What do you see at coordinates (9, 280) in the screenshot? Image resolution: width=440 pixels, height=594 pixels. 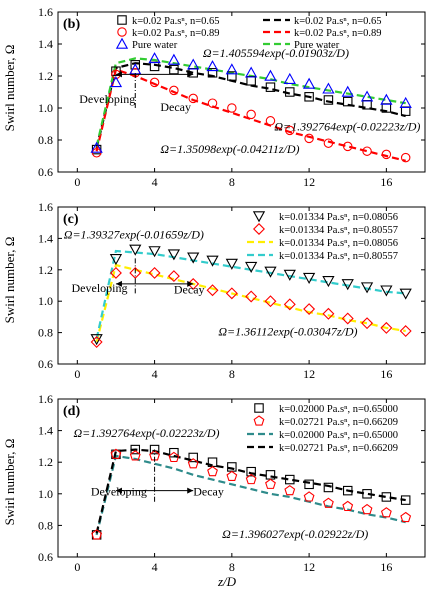 I see `y-axis-label-panel-c: Swirl number, Ω` at bounding box center [9, 280].